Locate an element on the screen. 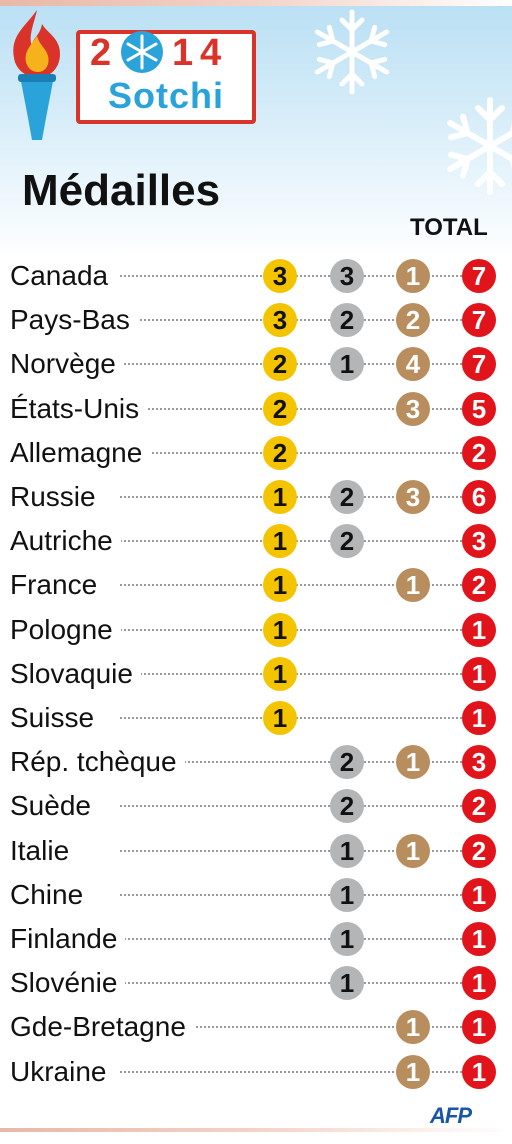  total-count: 6 is located at coordinates (479, 497).